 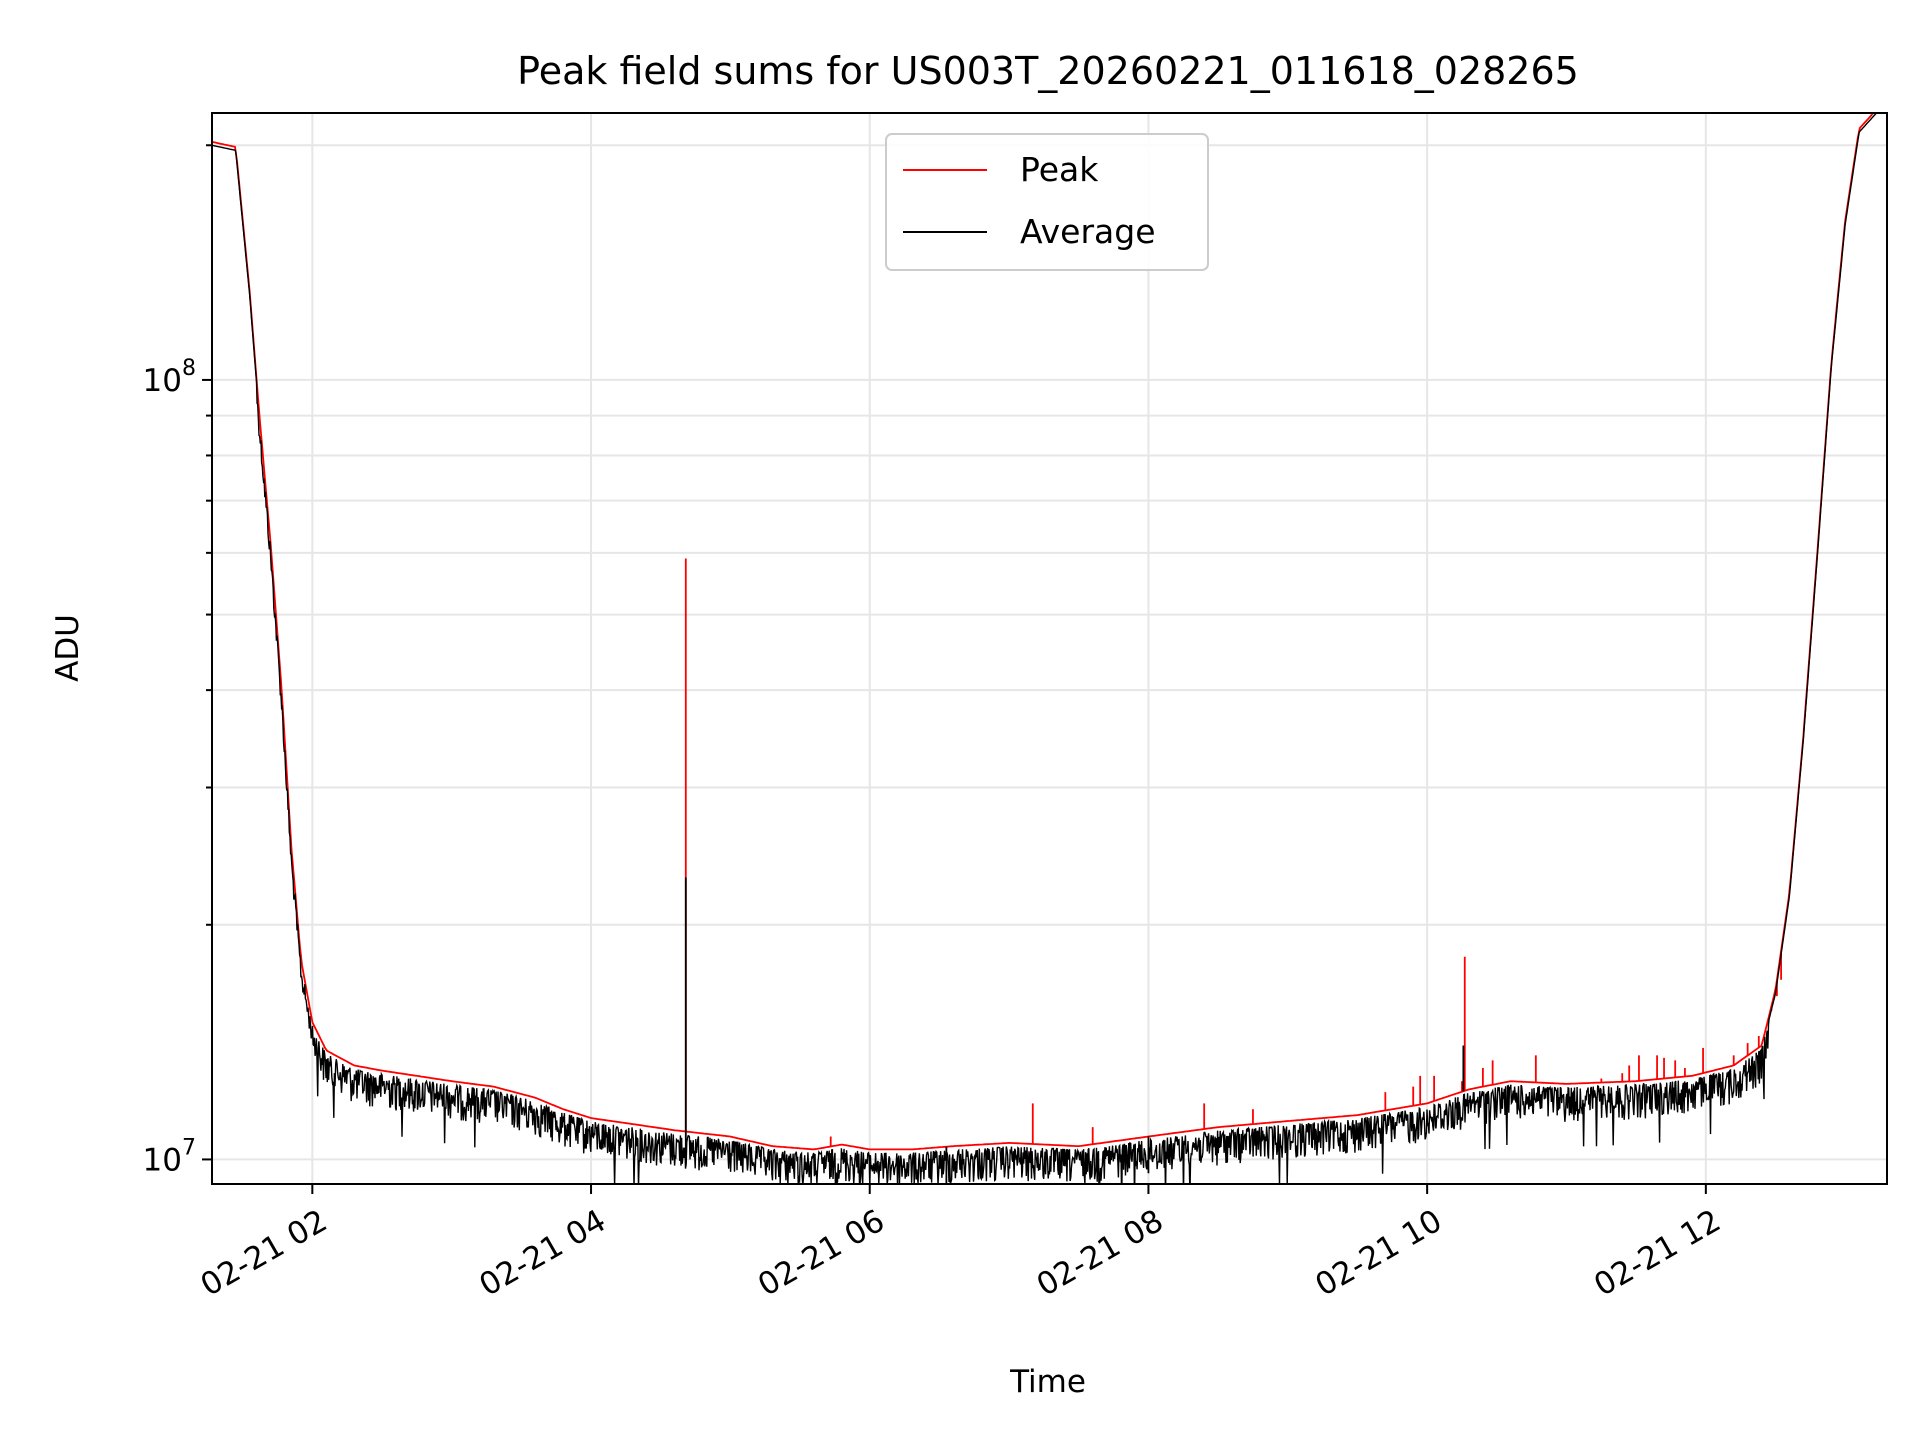 What do you see at coordinates (1047, 1382) in the screenshot?
I see `x-axis-label: Time` at bounding box center [1047, 1382].